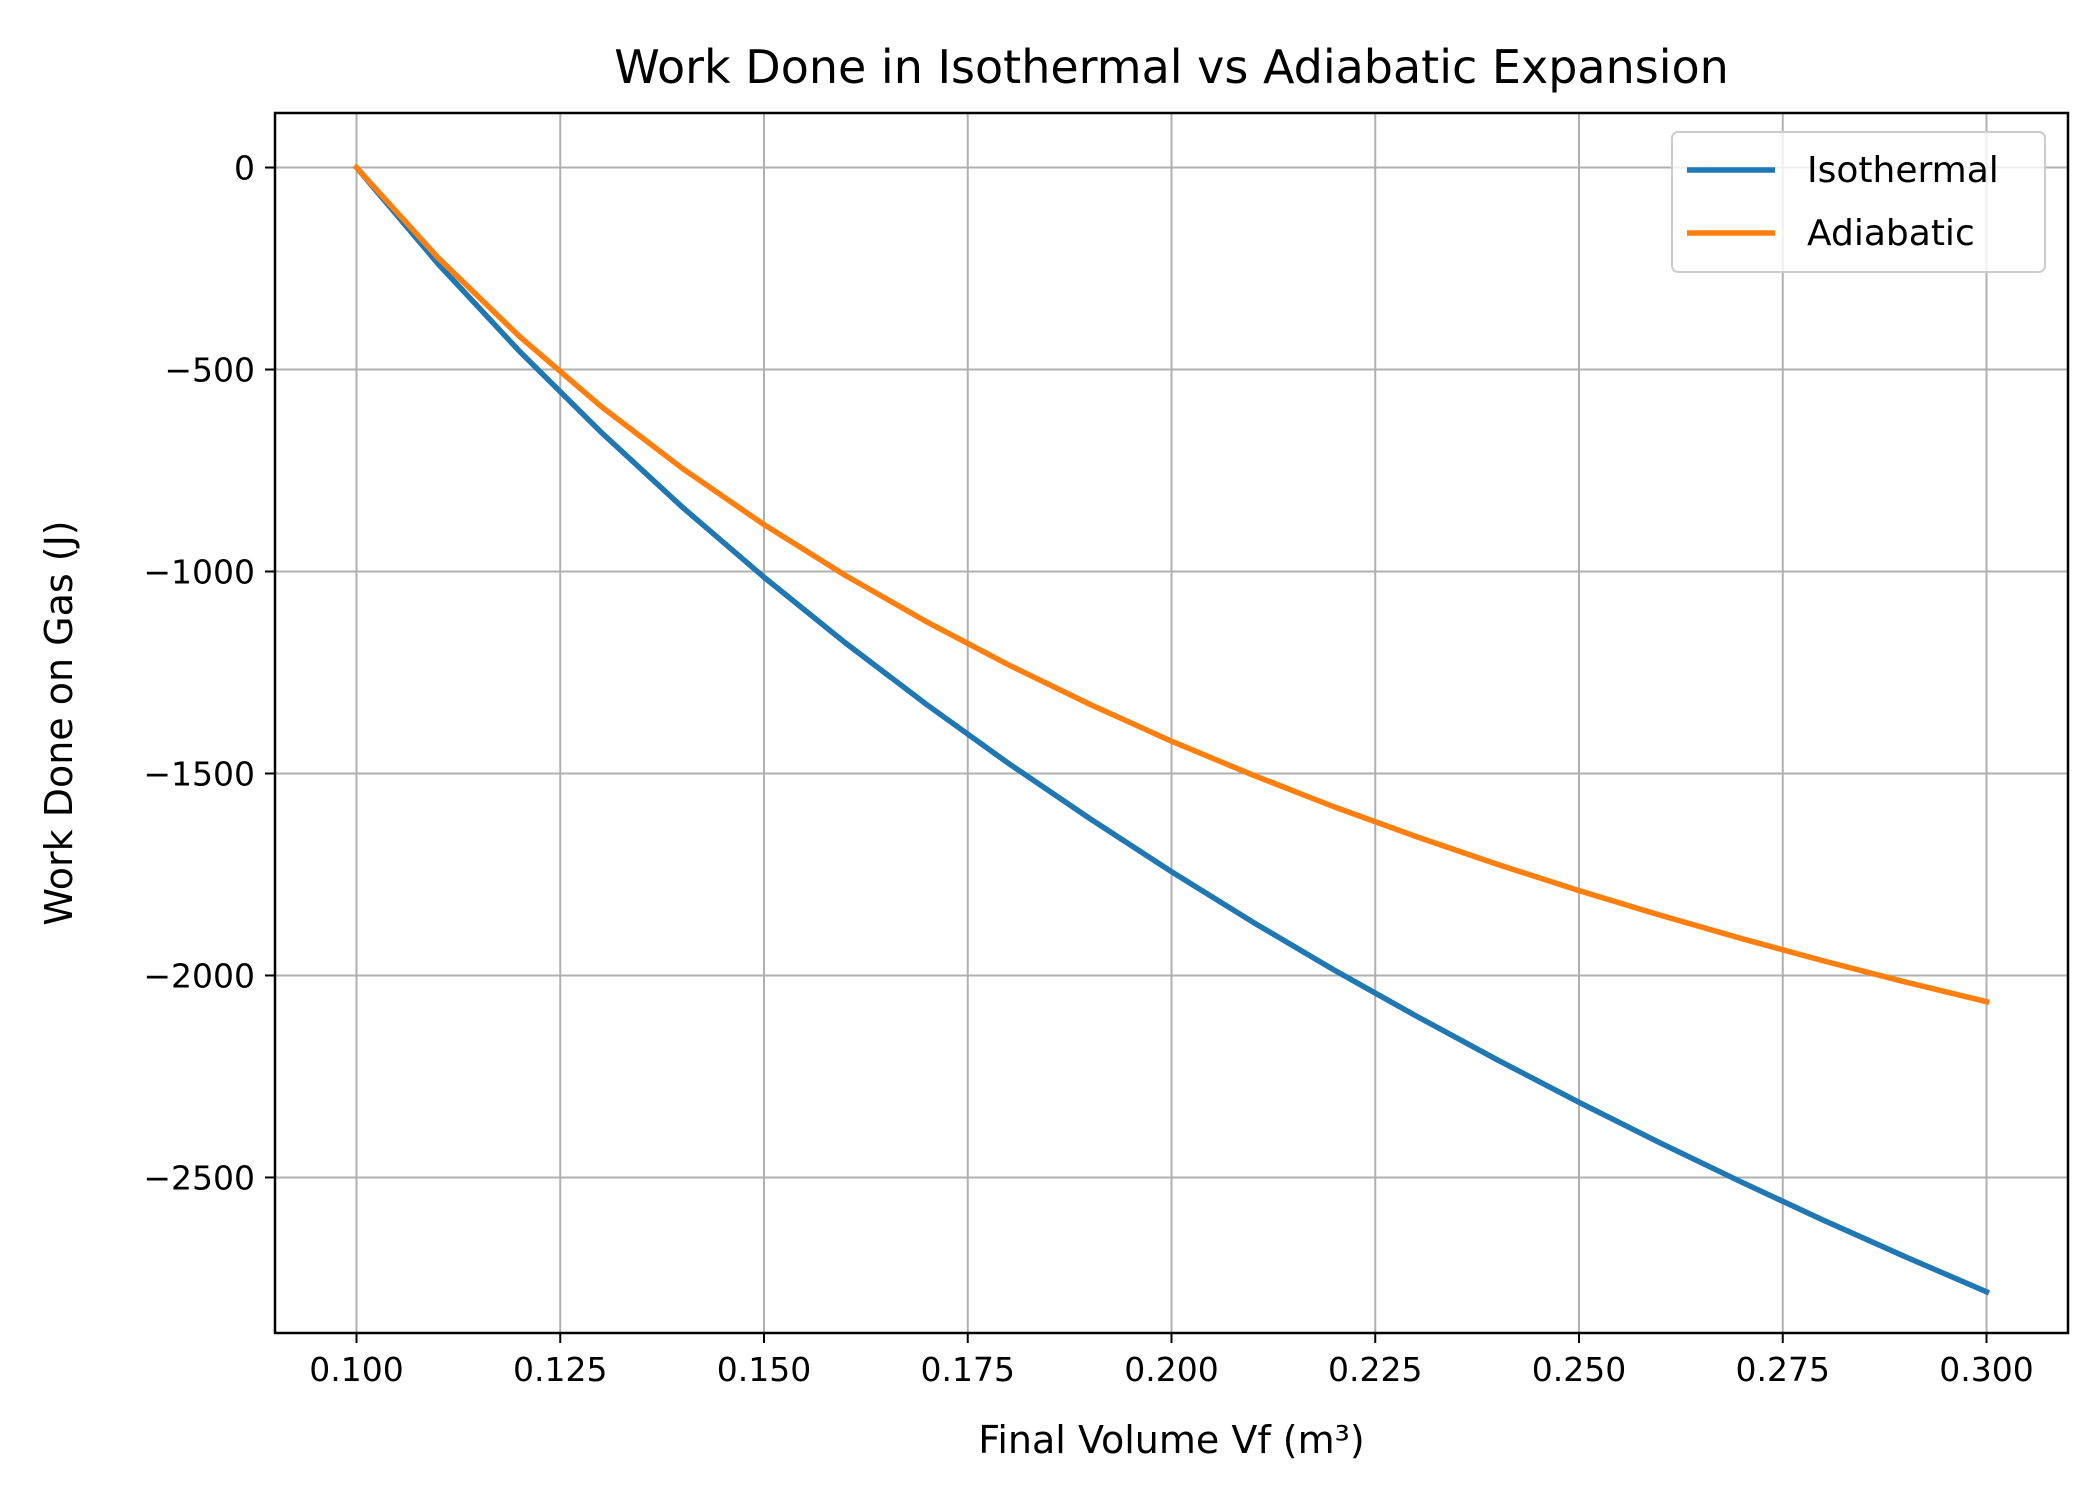  Describe the element at coordinates (356, 1369) in the screenshot. I see `x-tick-label: 0.100` at that location.